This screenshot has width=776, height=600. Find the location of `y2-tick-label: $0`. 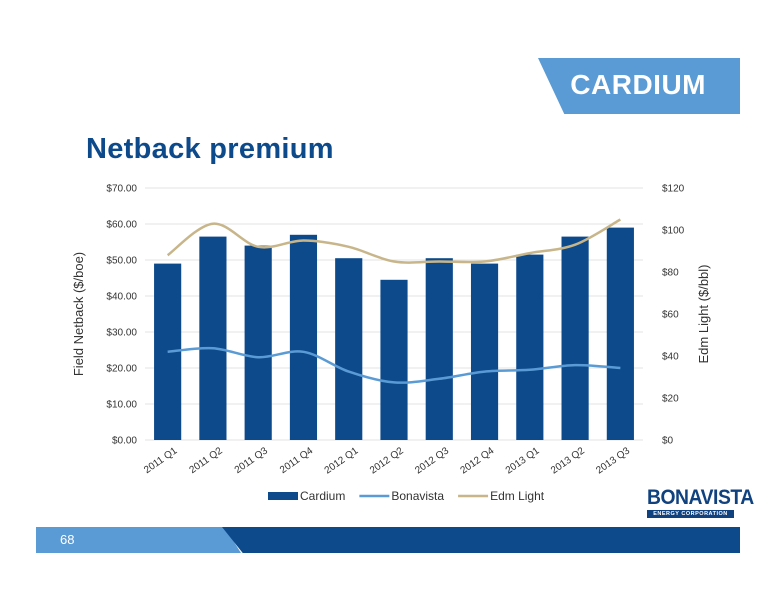

y2-tick-label: $0 is located at coordinates (668, 441).